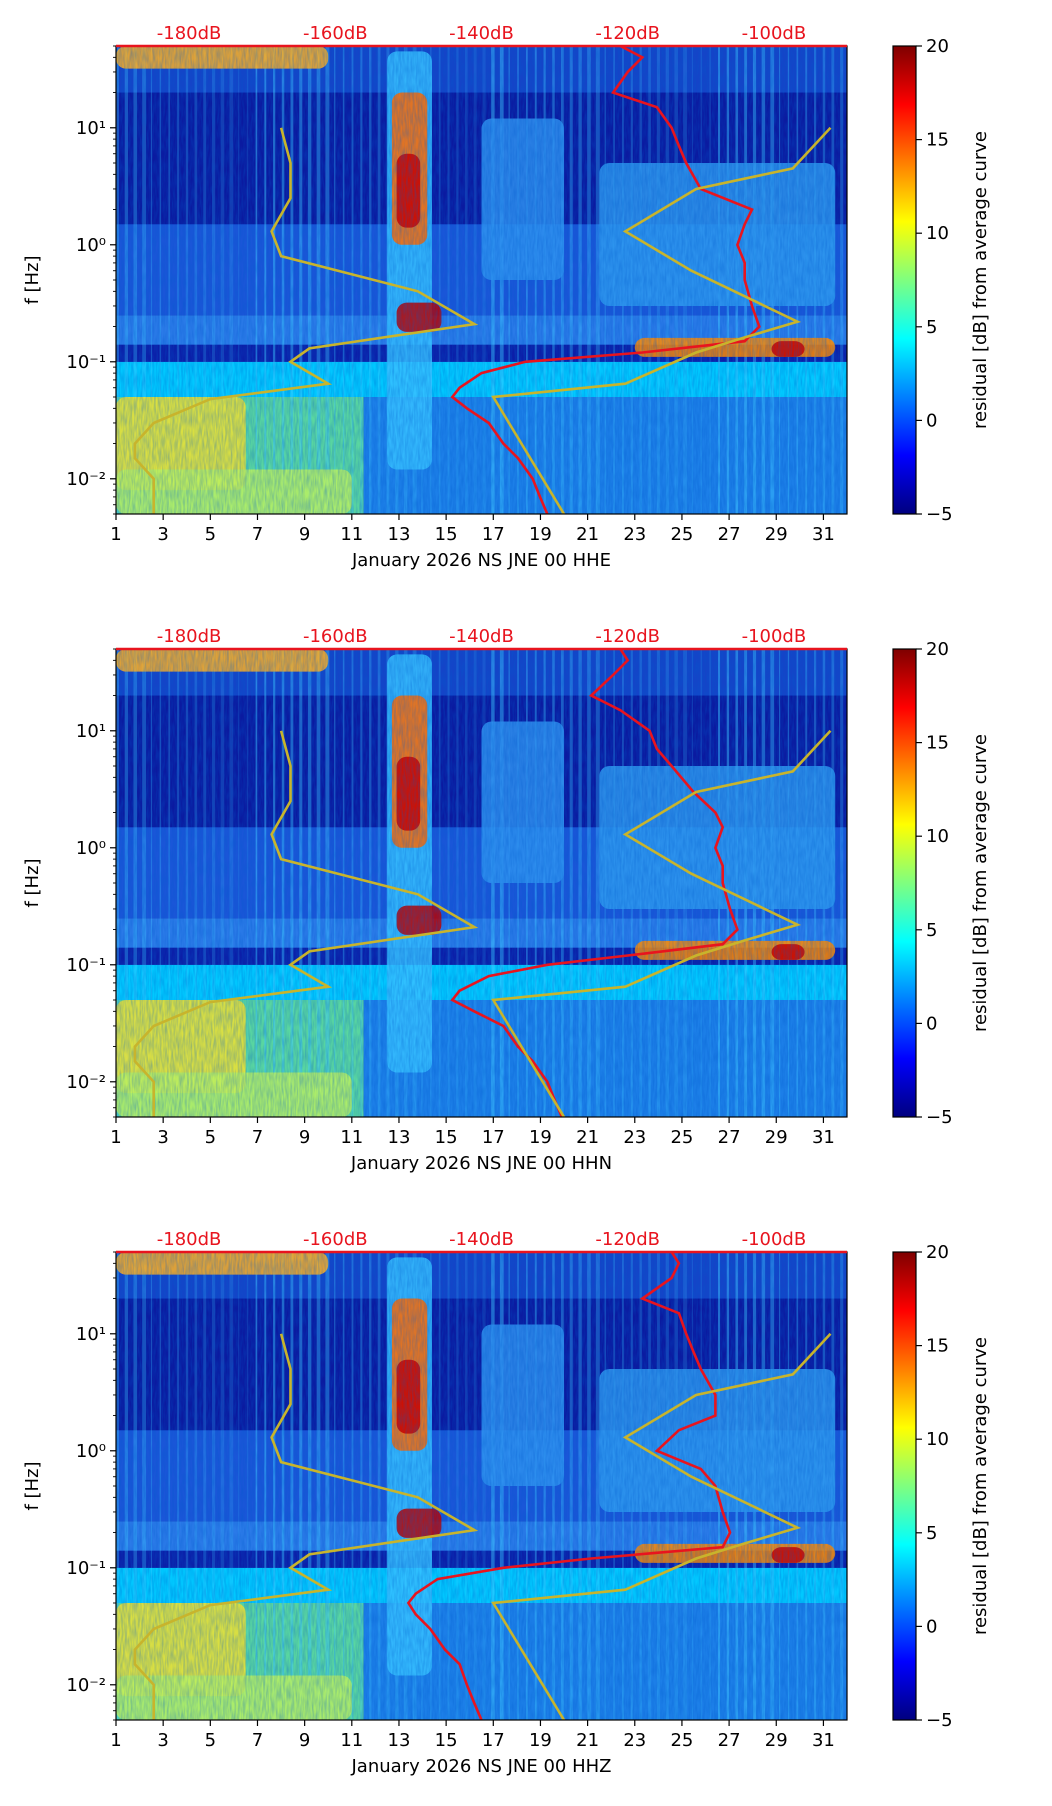 Image resolution: width=1052 pixels, height=1806 pixels. What do you see at coordinates (774, 636) in the screenshot?
I see `db-tick-label: -100dB` at bounding box center [774, 636].